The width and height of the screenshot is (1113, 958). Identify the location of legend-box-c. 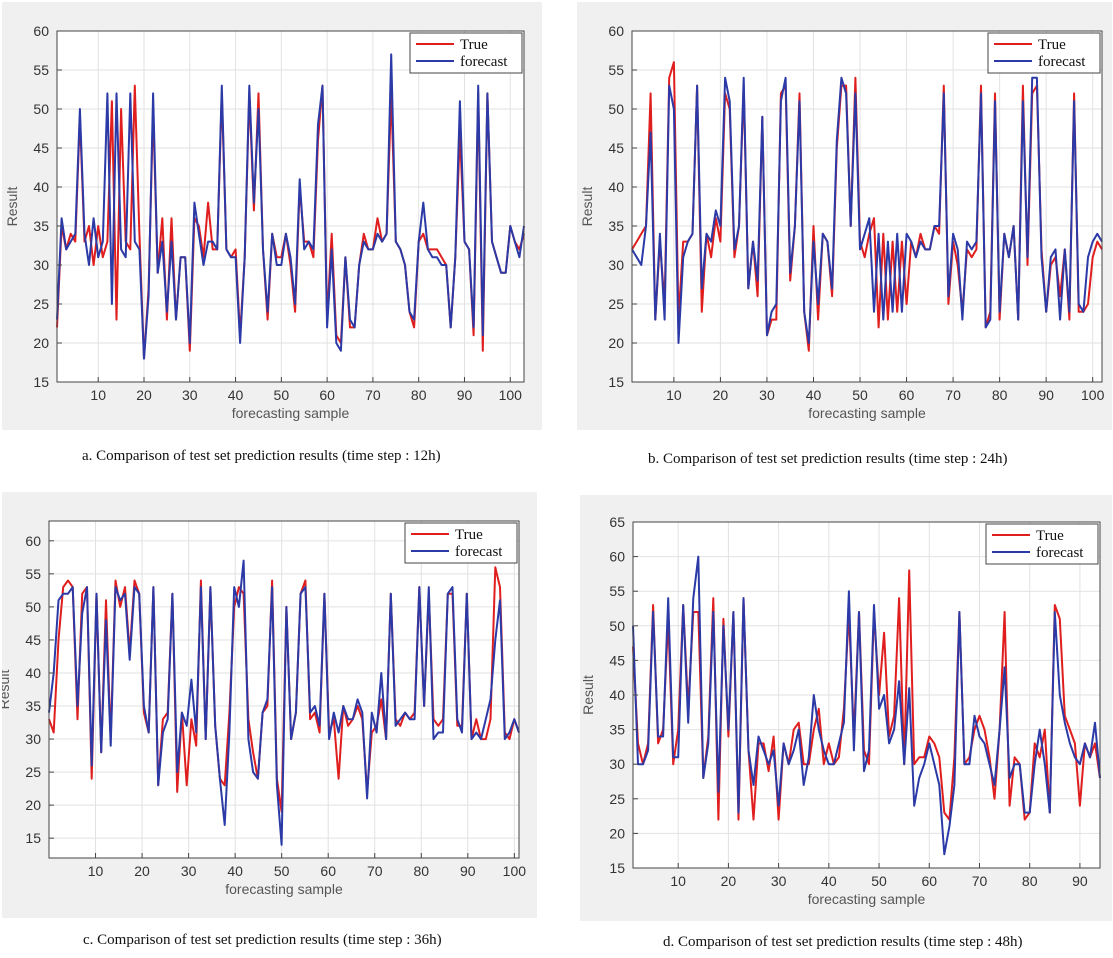
(461, 543).